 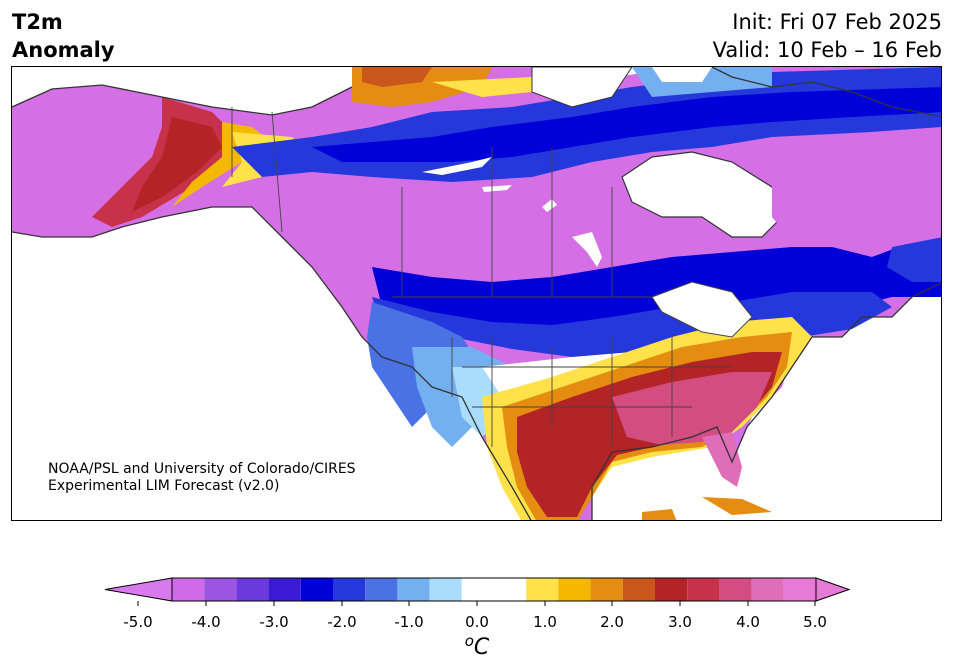 What do you see at coordinates (37, 22) in the screenshot?
I see `title-line-1: T2m` at bounding box center [37, 22].